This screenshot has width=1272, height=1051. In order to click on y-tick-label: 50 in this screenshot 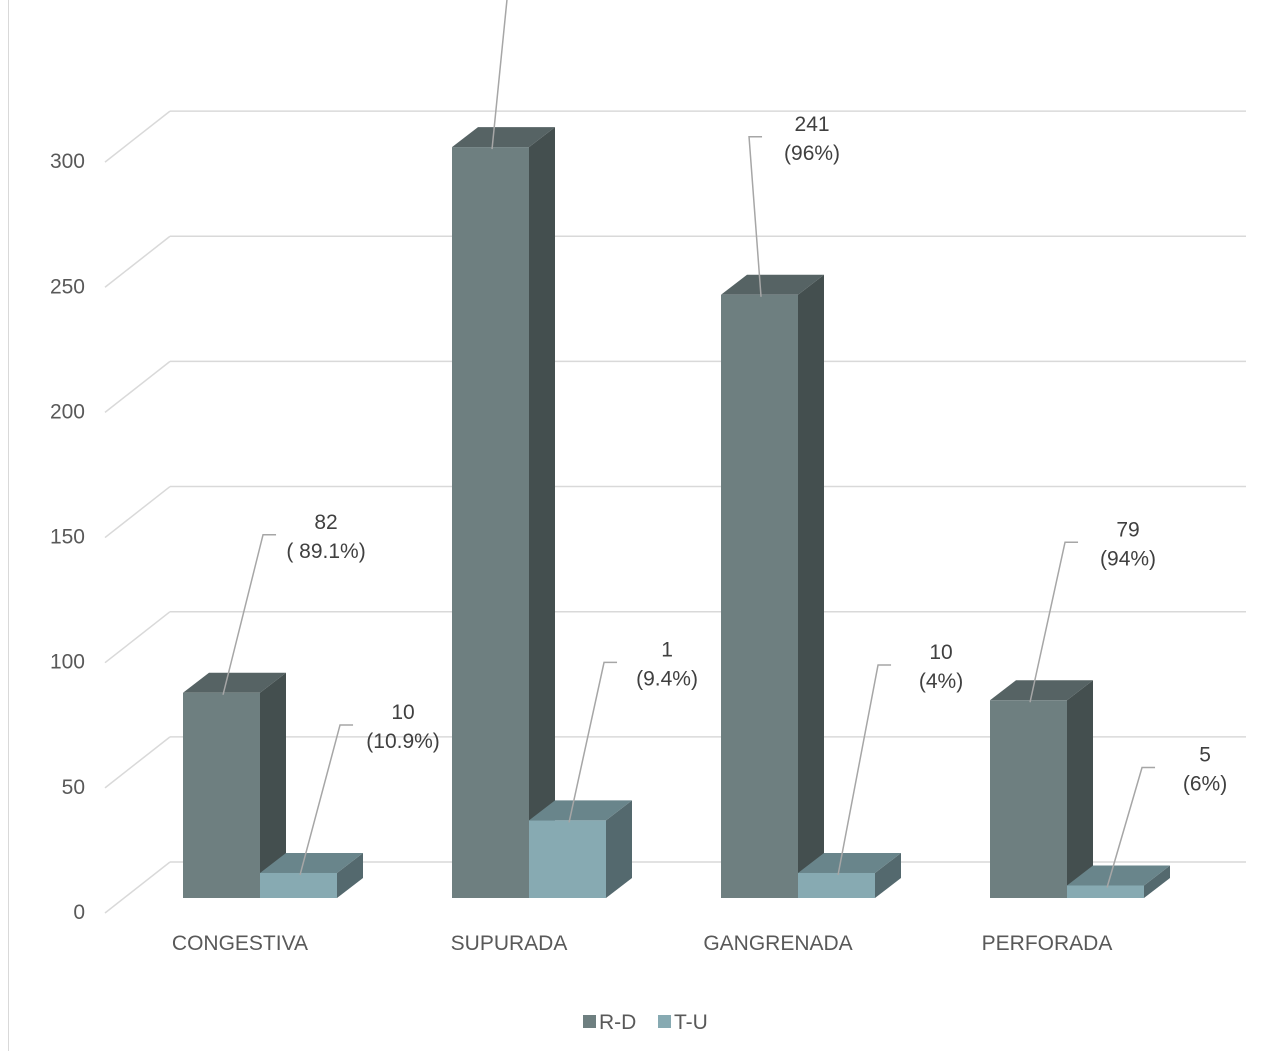, I will do `click(73, 787)`.